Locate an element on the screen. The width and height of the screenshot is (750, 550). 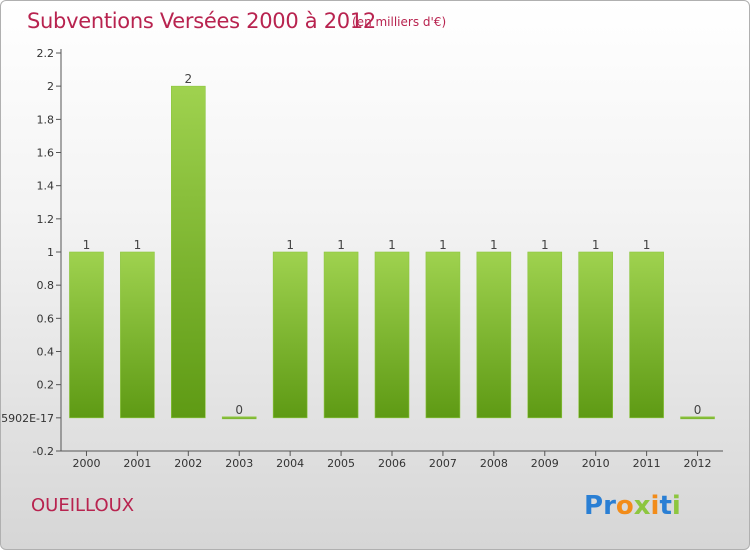
bar-2010 is located at coordinates (595, 335).